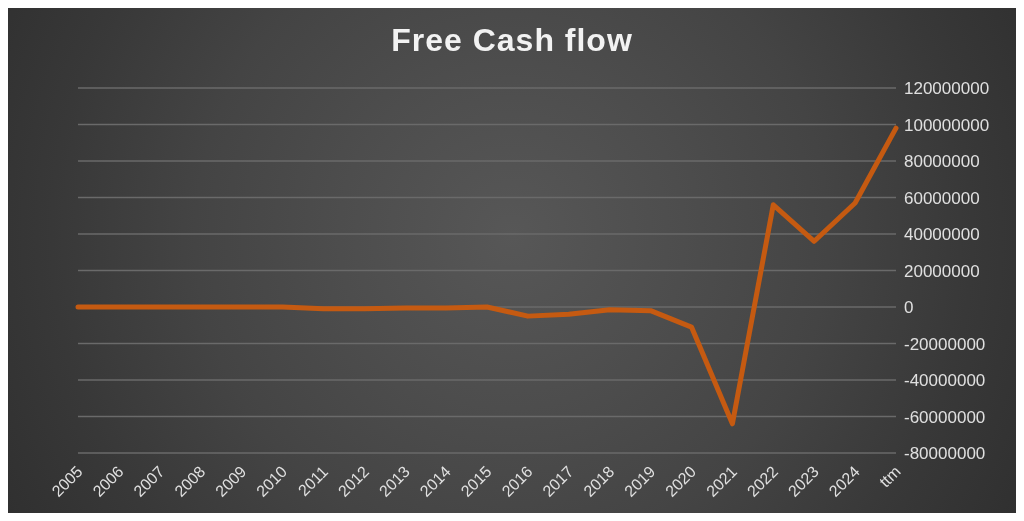 The width and height of the screenshot is (1024, 521). Describe the element at coordinates (942, 235) in the screenshot. I see `y-tick-label: 40000000` at that location.